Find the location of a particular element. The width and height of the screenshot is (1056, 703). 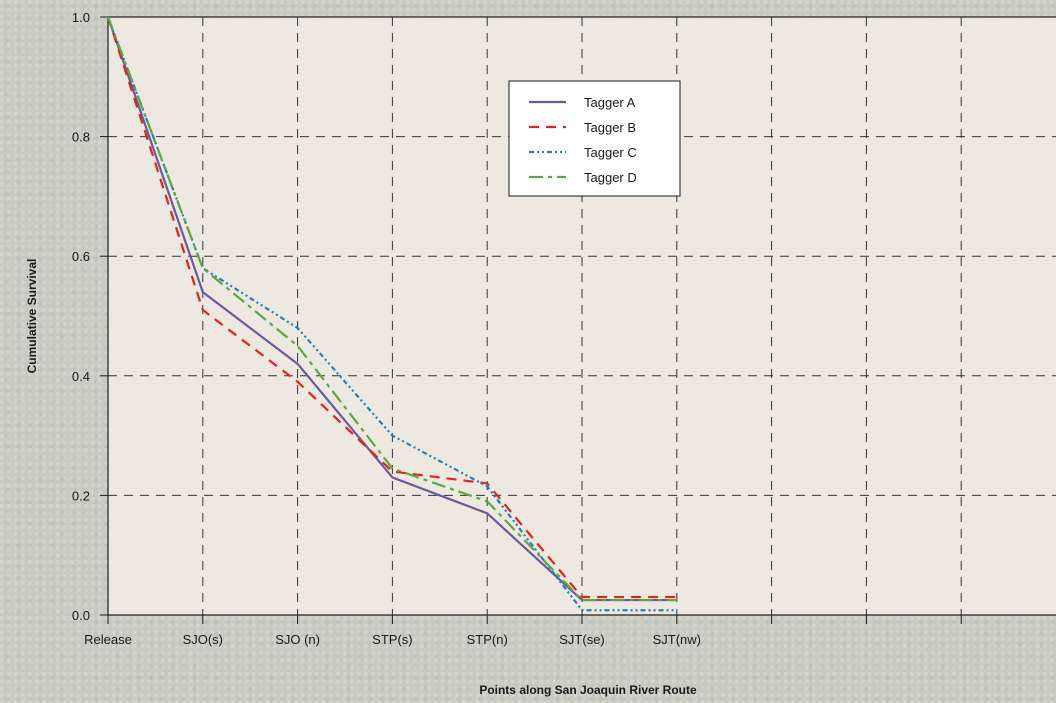

x-tick-label: SJO (n) is located at coordinates (297, 639).